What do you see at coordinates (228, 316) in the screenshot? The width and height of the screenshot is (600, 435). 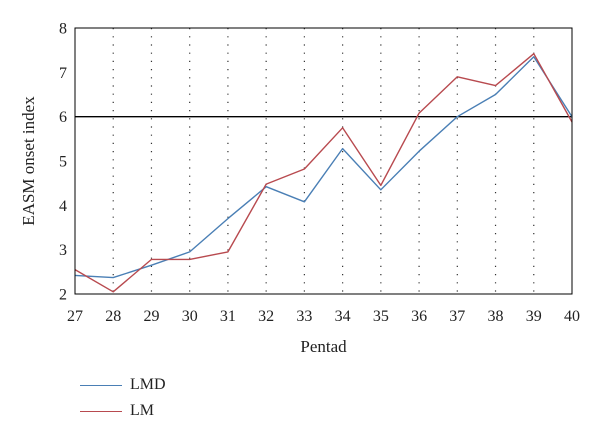 I see `x-tick-31: 31` at bounding box center [228, 316].